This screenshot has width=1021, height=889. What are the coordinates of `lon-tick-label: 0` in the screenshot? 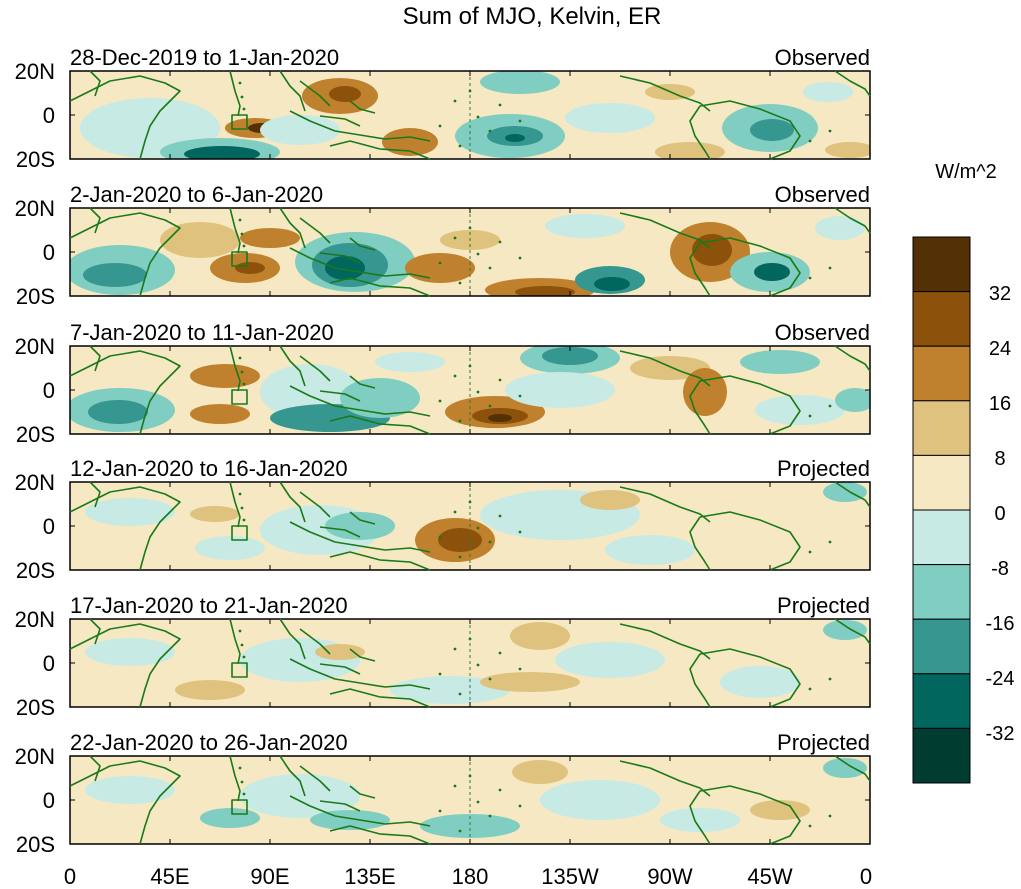 It's located at (866, 876).